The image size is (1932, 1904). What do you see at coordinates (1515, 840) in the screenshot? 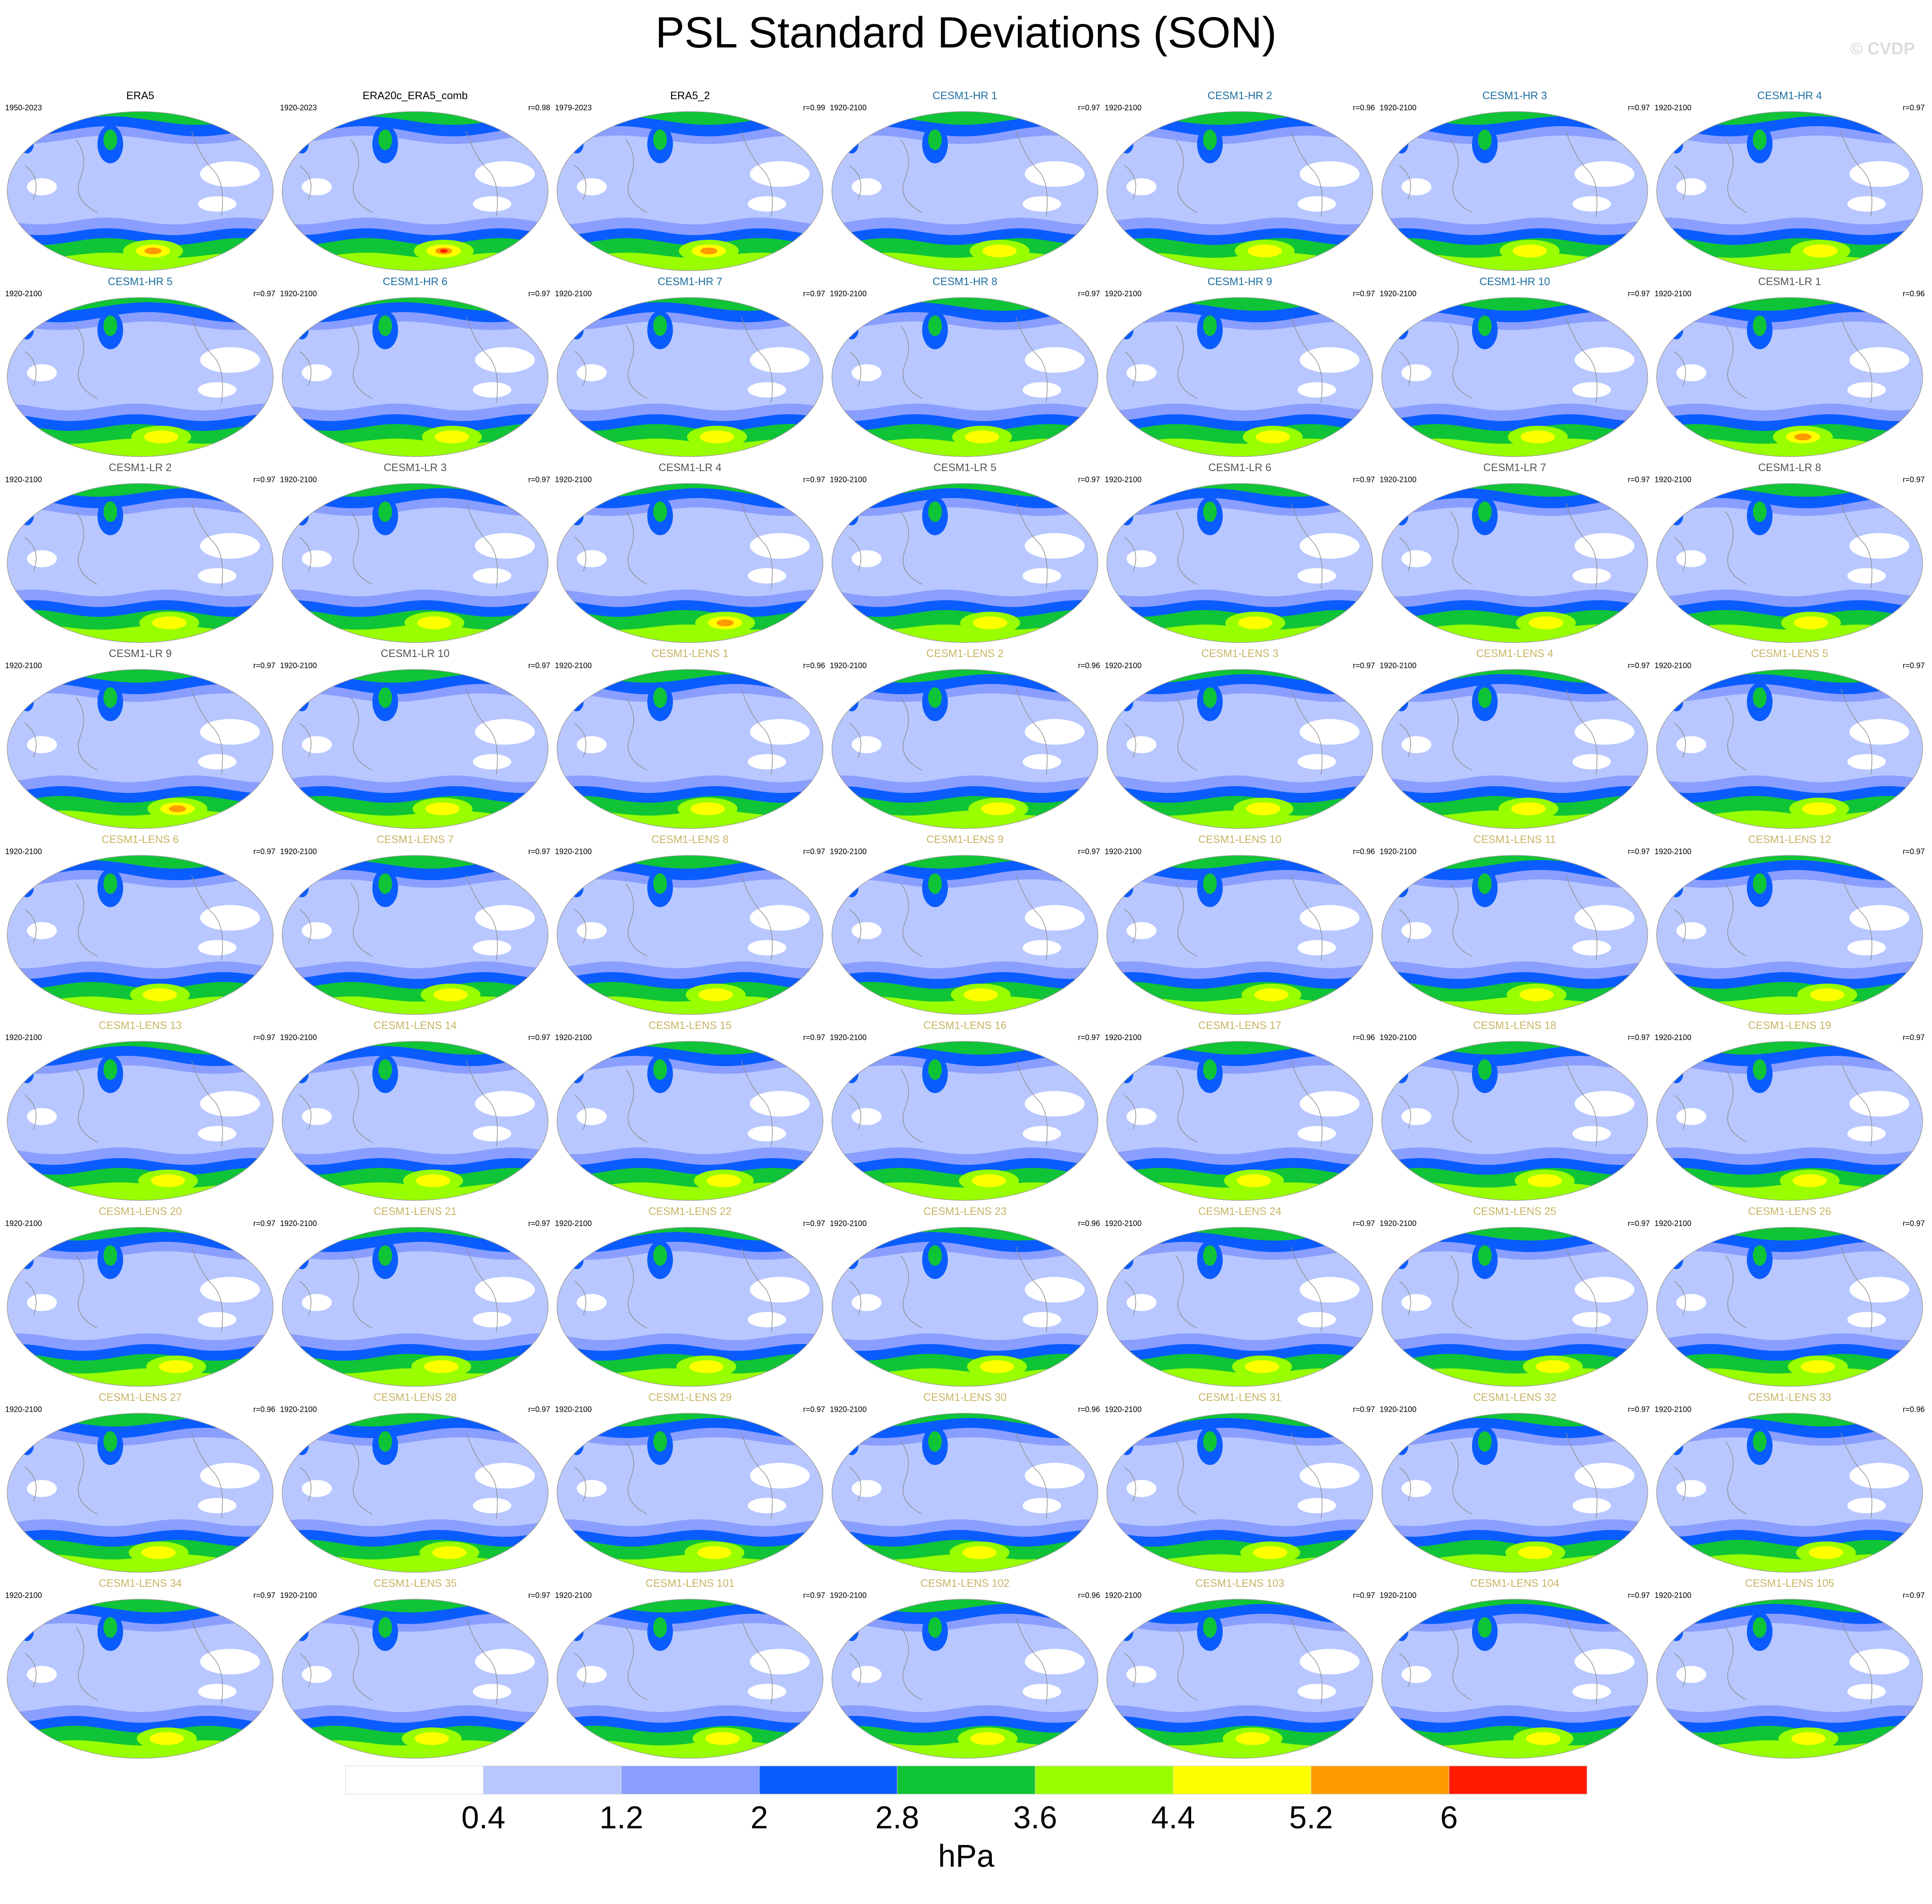
I see `panel-title: CESM1-LENS 11` at bounding box center [1515, 840].